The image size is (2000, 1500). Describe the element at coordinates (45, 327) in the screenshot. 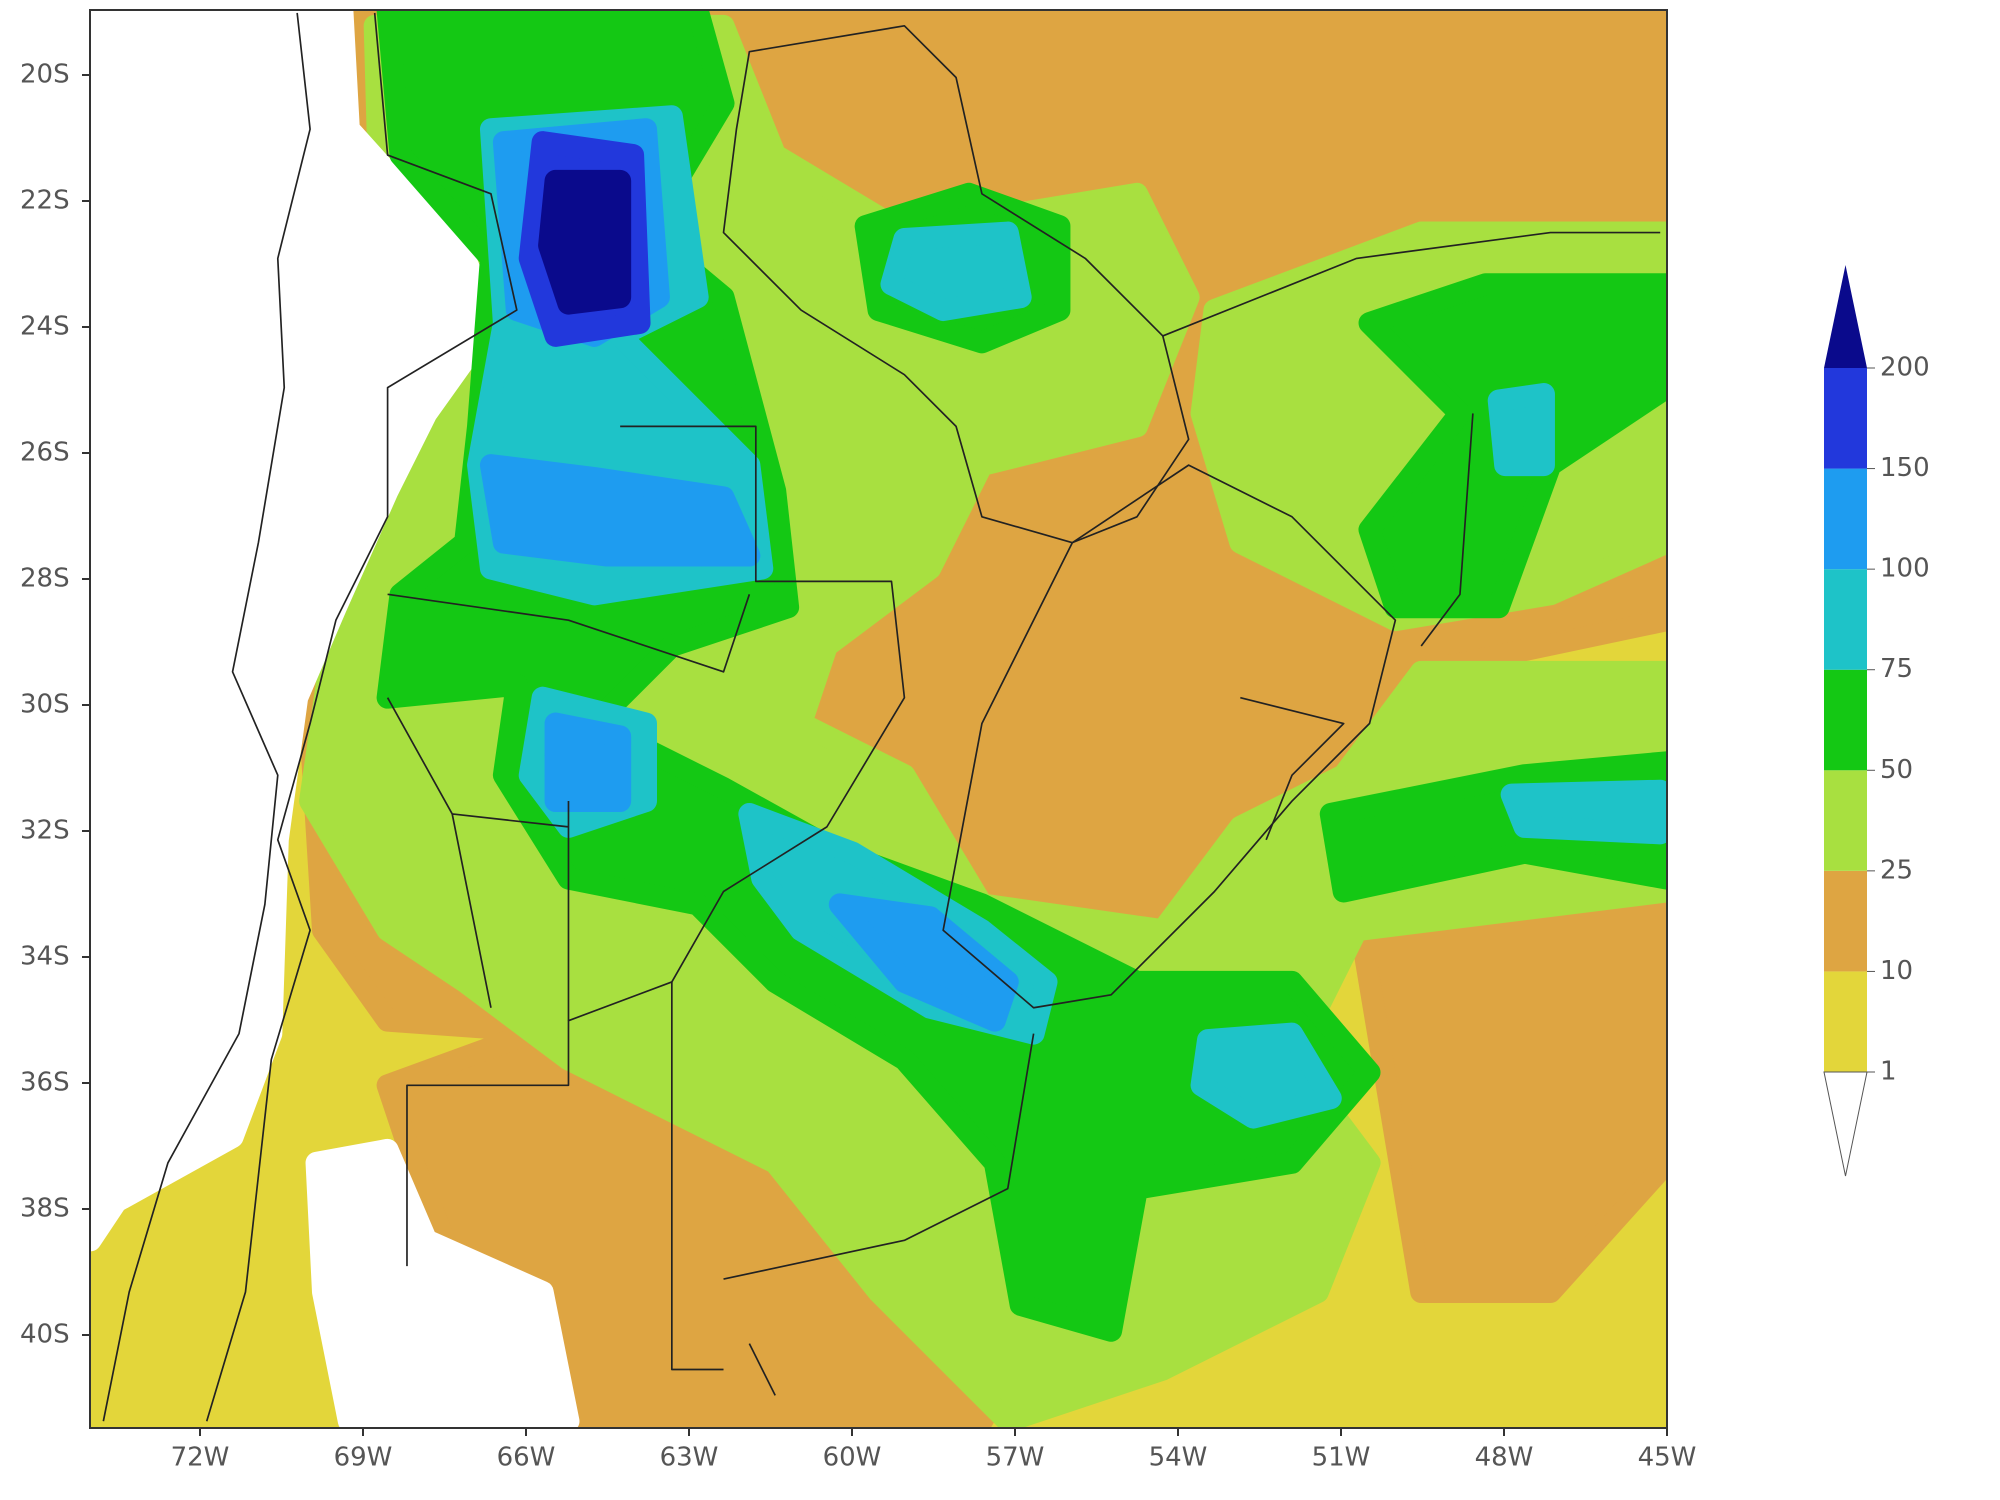

I see `y-tick-label: 24S` at that location.